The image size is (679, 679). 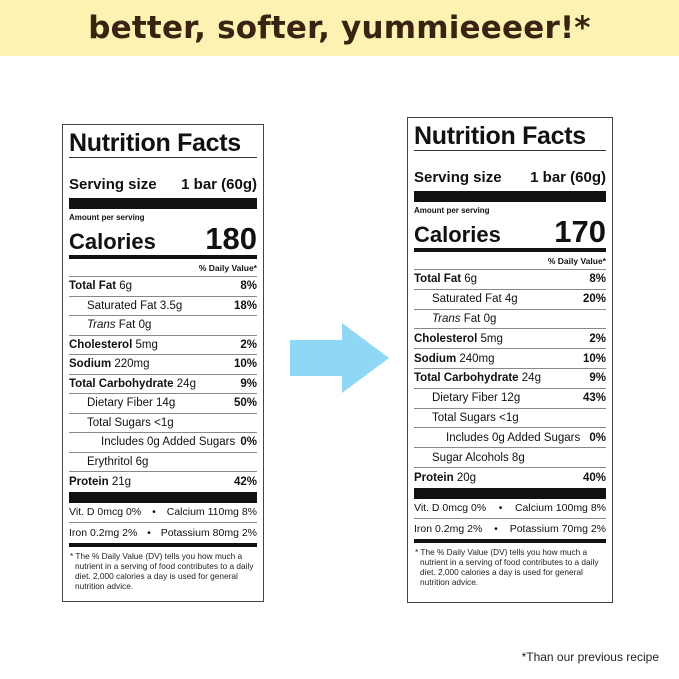 What do you see at coordinates (477, 358) in the screenshot?
I see `nutrient-amount: 240mg` at bounding box center [477, 358].